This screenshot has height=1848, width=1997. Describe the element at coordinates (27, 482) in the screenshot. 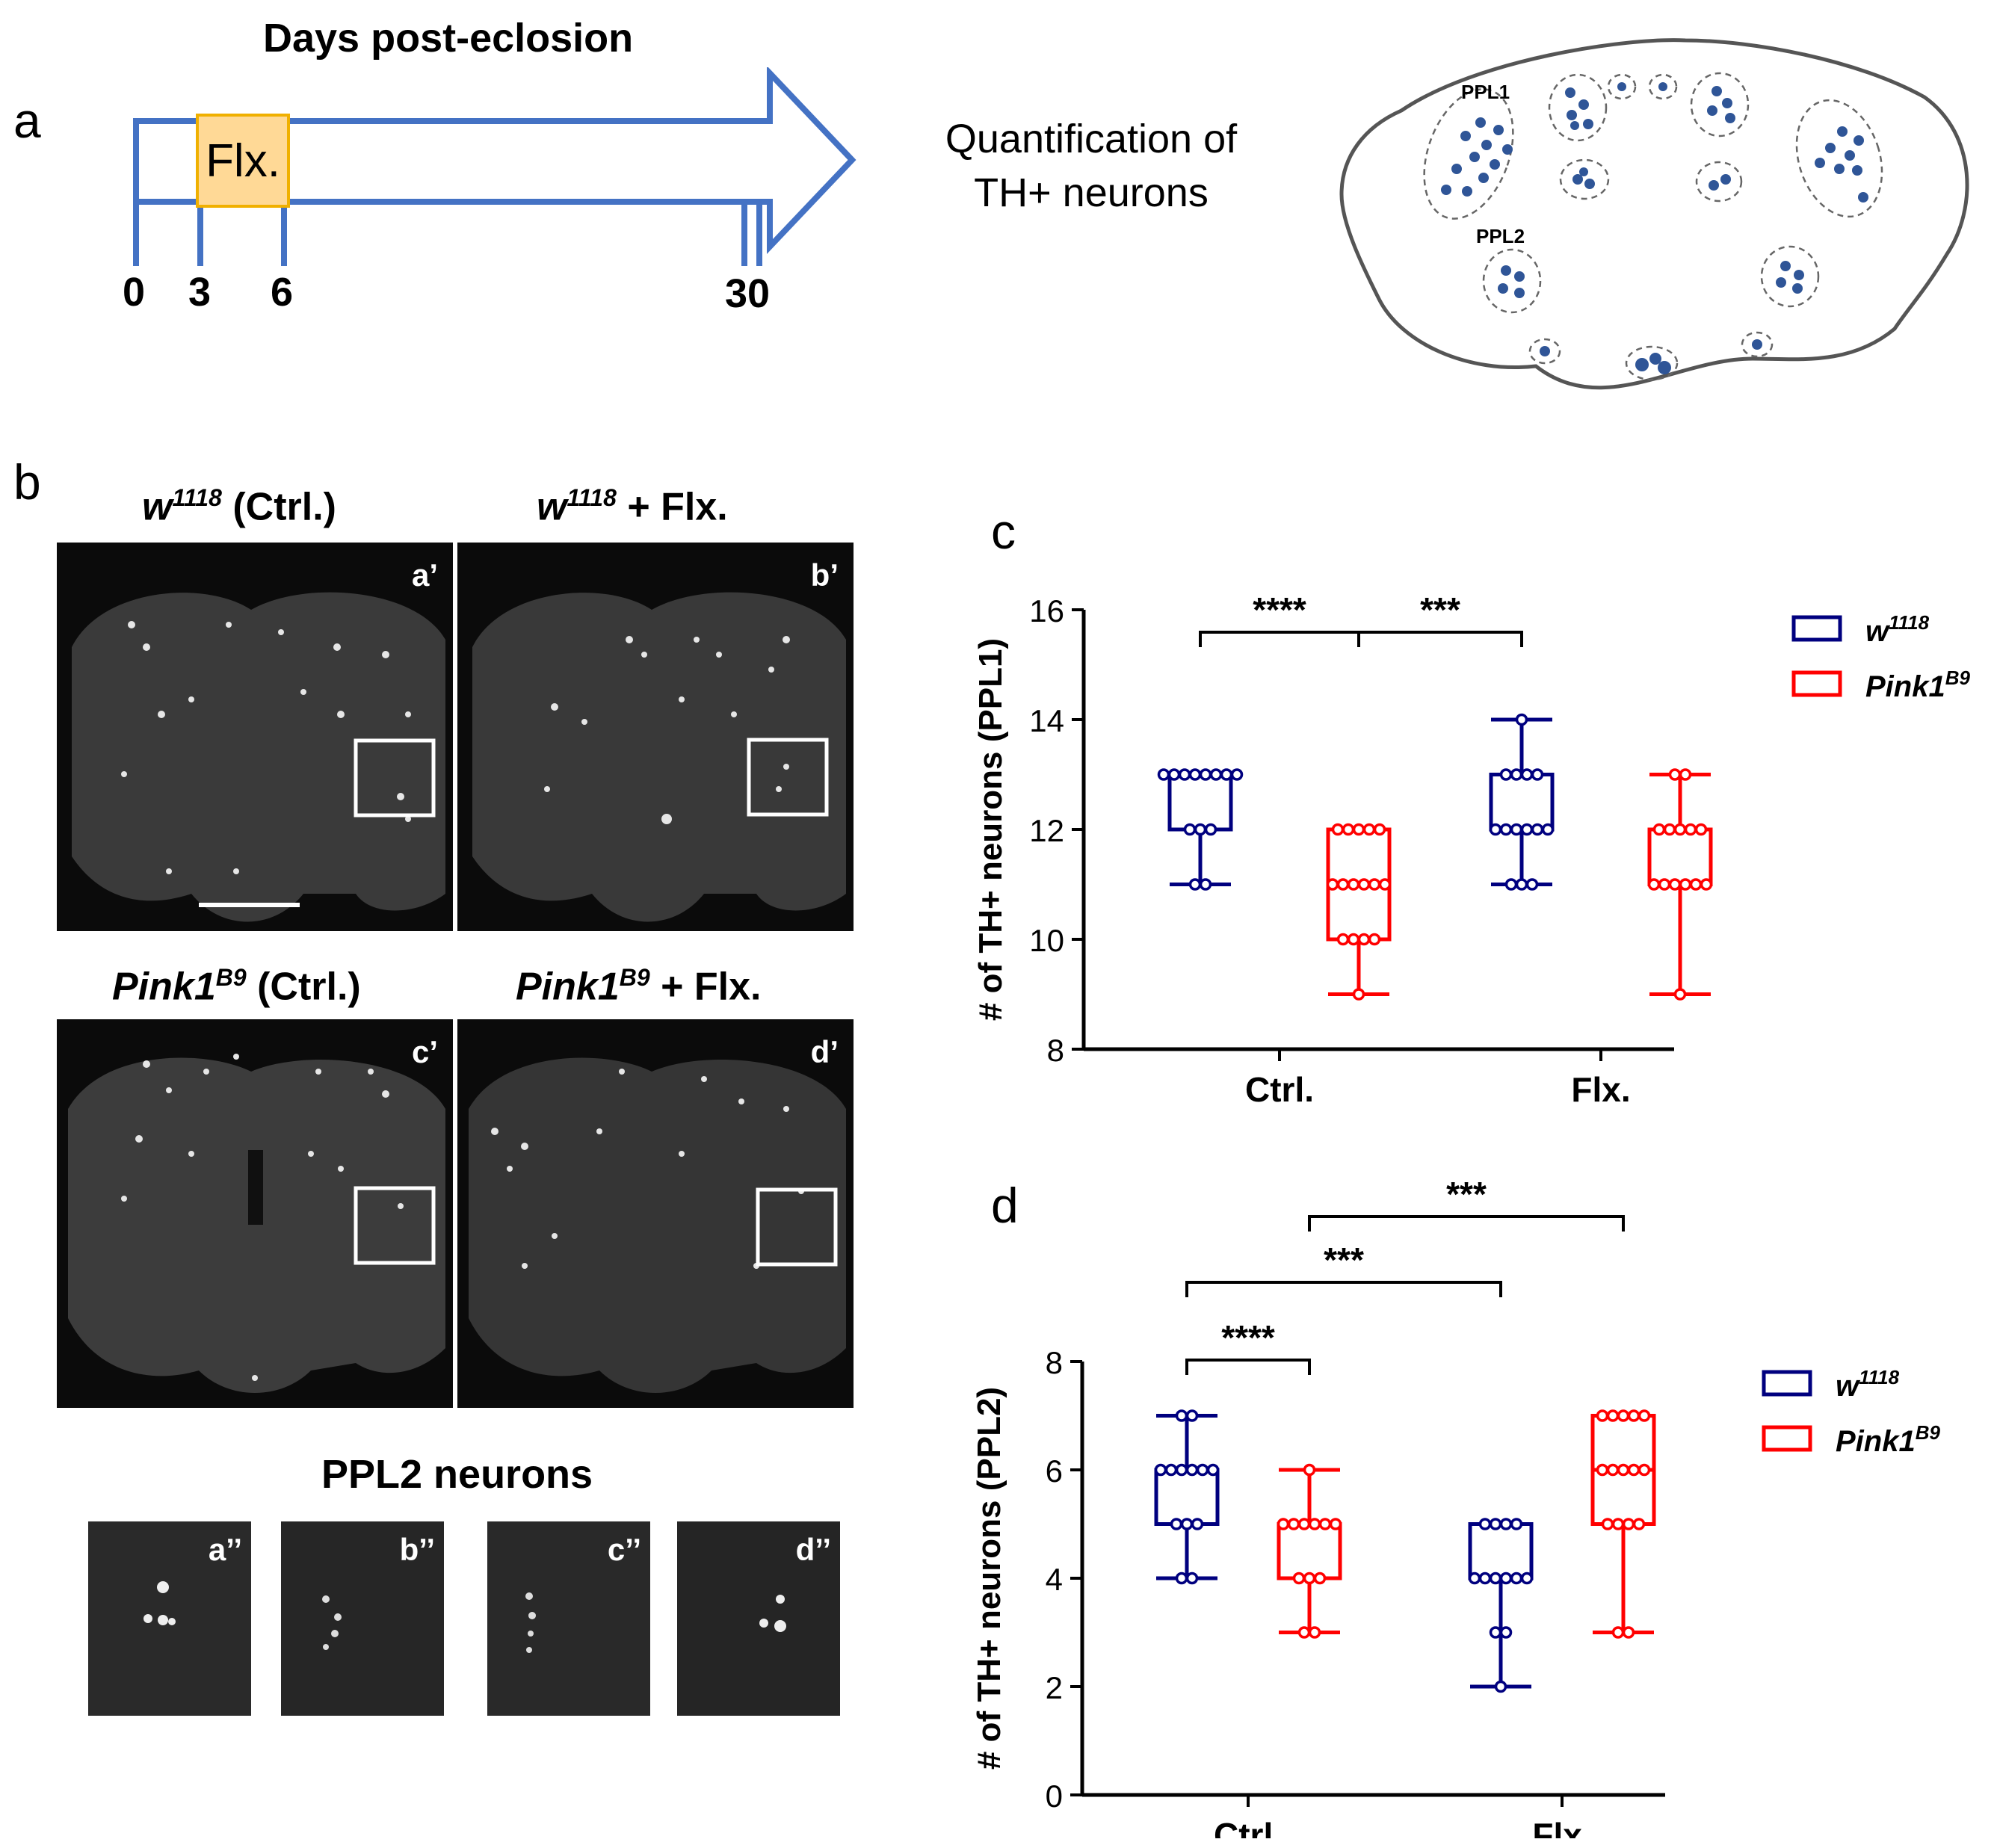

I see `panel-b-label: b` at that location.